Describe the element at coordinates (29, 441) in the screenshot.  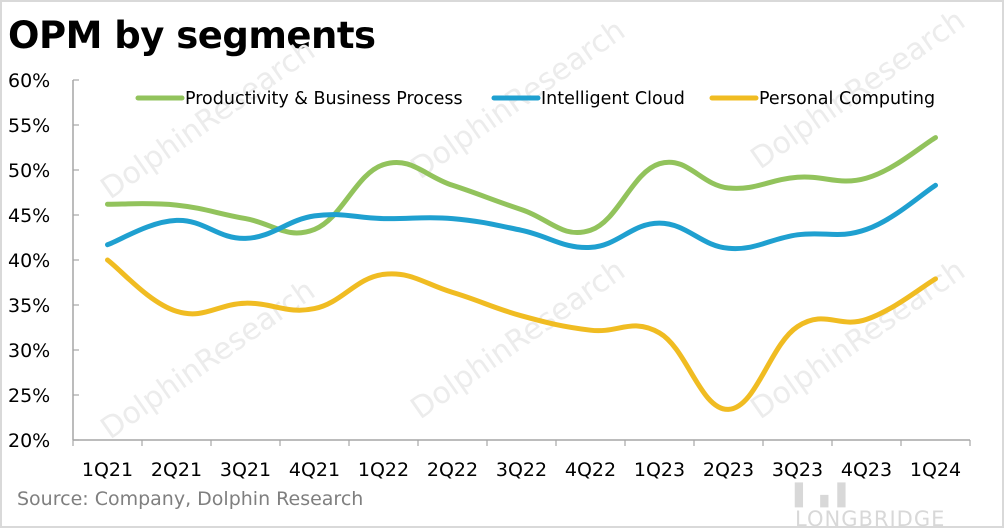
I see `y-tick-label: 20%` at that location.